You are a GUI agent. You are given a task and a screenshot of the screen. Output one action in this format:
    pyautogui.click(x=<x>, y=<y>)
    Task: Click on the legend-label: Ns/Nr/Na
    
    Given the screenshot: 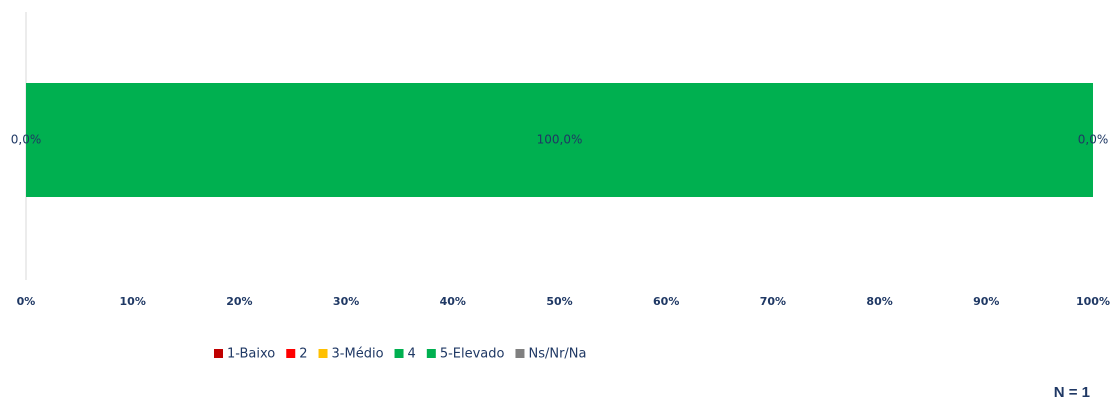 What is the action you would take?
    pyautogui.click(x=557, y=354)
    